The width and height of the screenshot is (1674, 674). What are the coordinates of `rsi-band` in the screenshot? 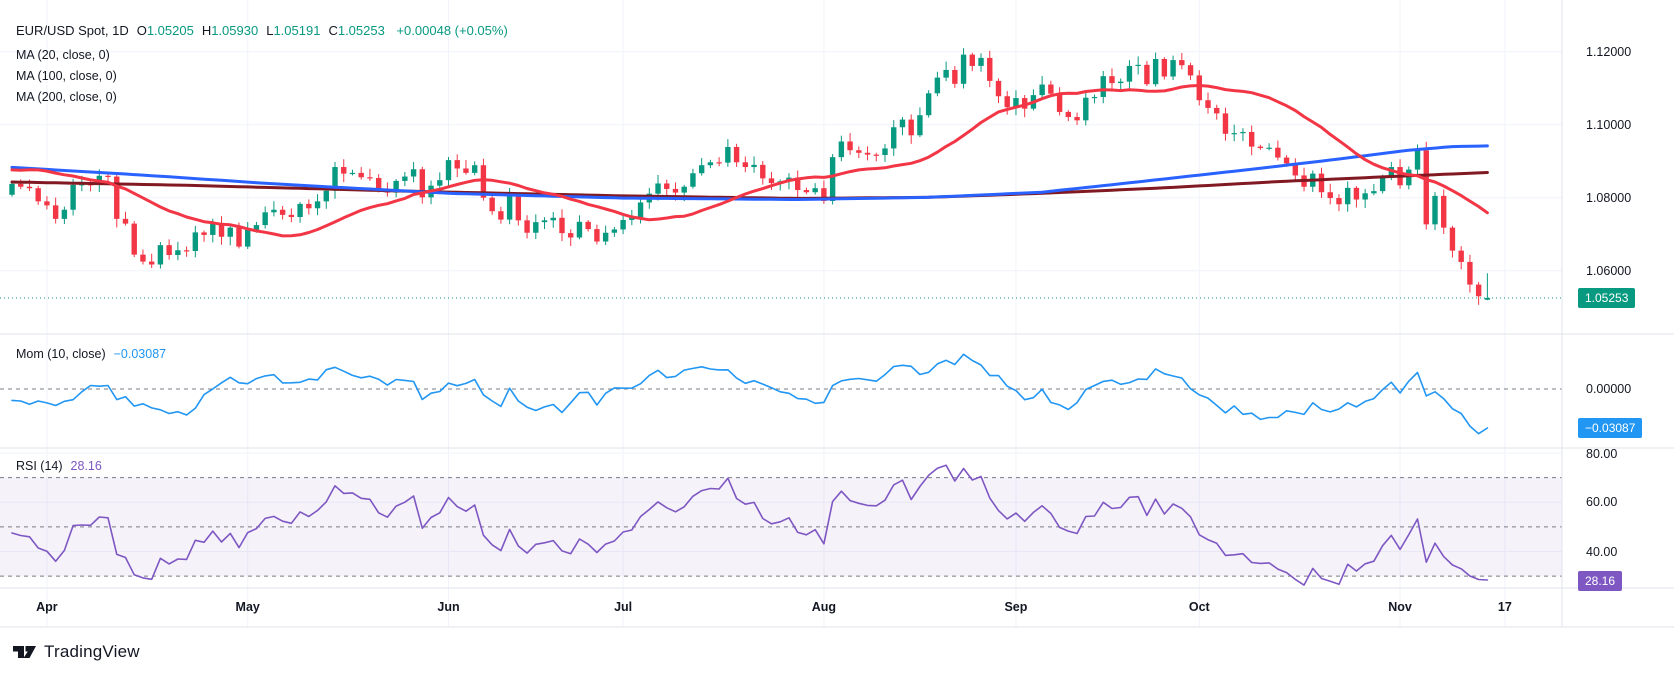 It's located at (781, 527).